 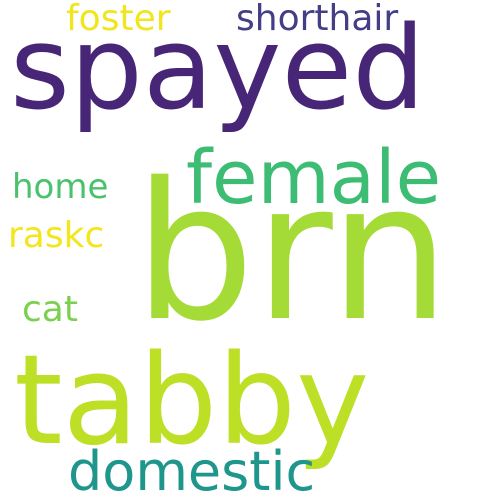 I want to click on word-domestic: domestic, so click(x=191, y=470).